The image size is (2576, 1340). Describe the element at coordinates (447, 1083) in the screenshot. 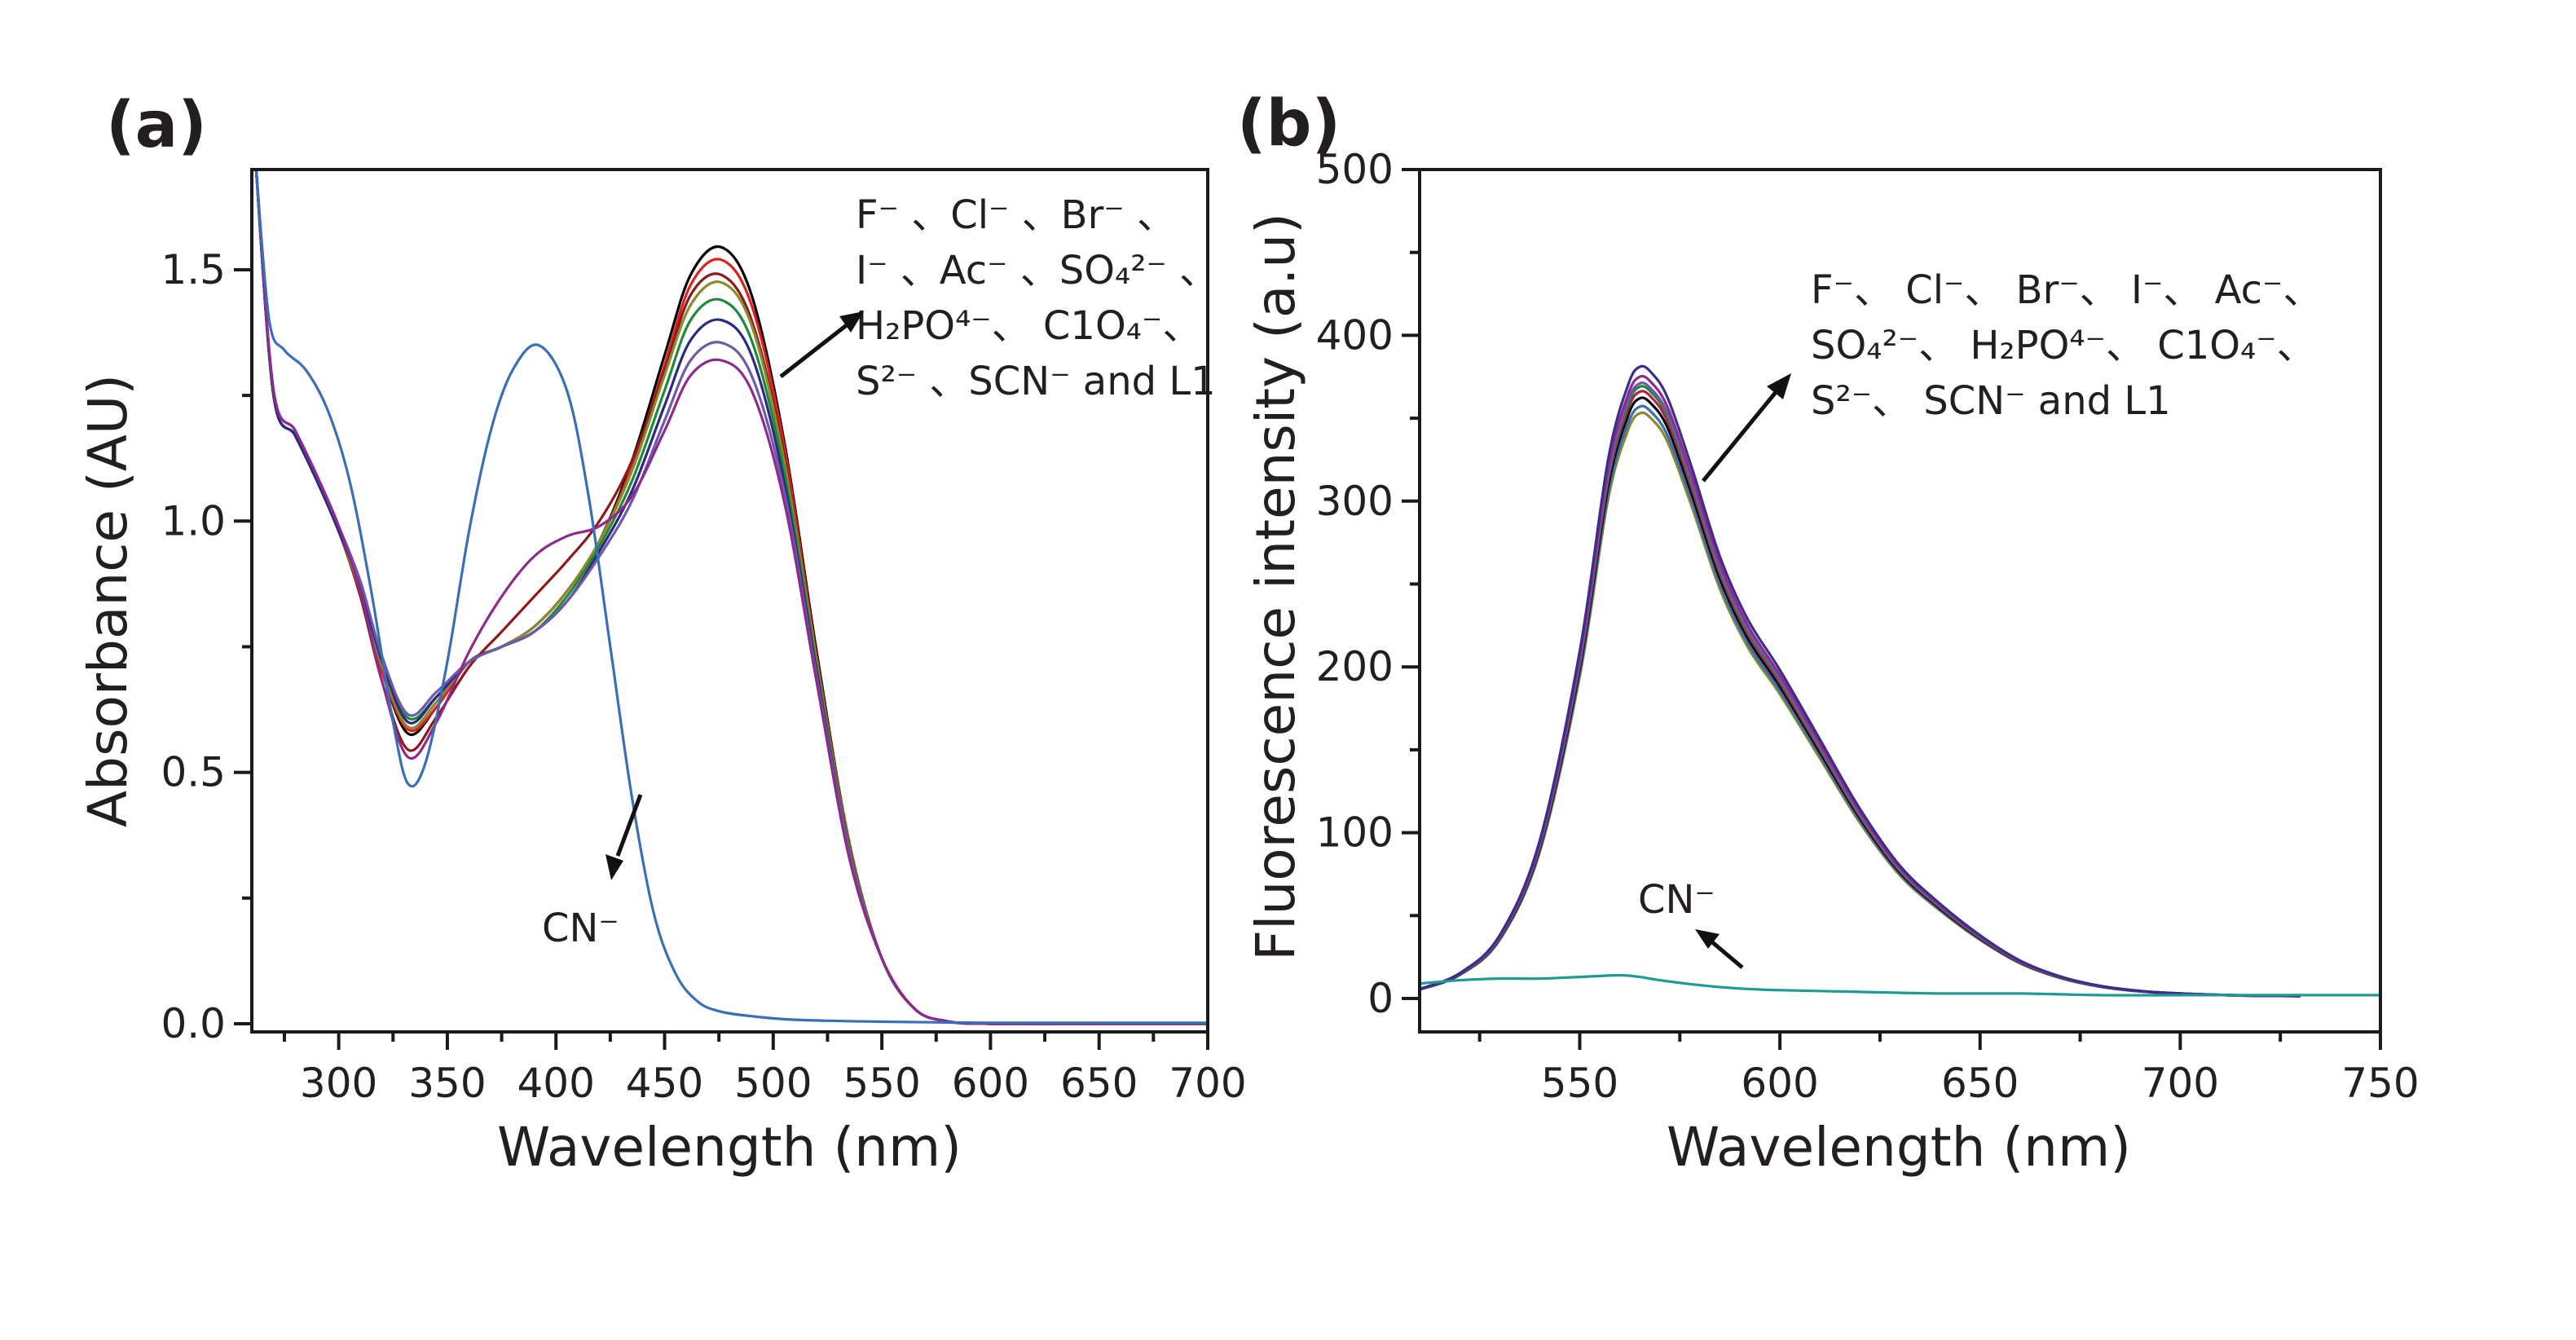

I see `a-x-tick-label: 350` at that location.